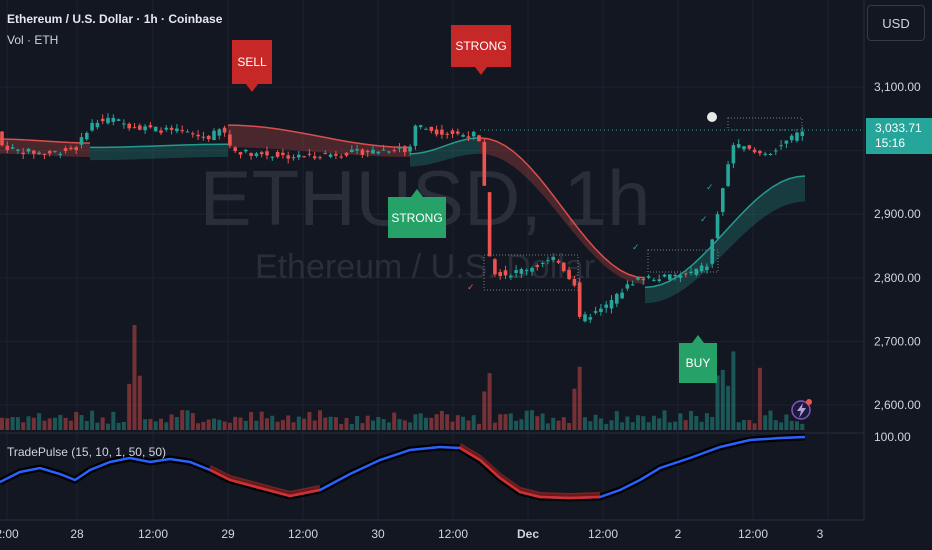  What do you see at coordinates (704, 219) in the screenshot?
I see `check-mark: ✓` at bounding box center [704, 219].